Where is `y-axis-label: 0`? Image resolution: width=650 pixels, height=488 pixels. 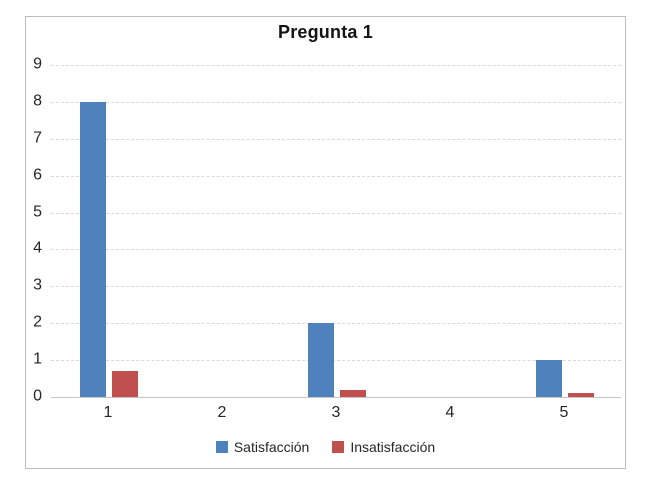 y-axis-label: 0 is located at coordinates (37, 396).